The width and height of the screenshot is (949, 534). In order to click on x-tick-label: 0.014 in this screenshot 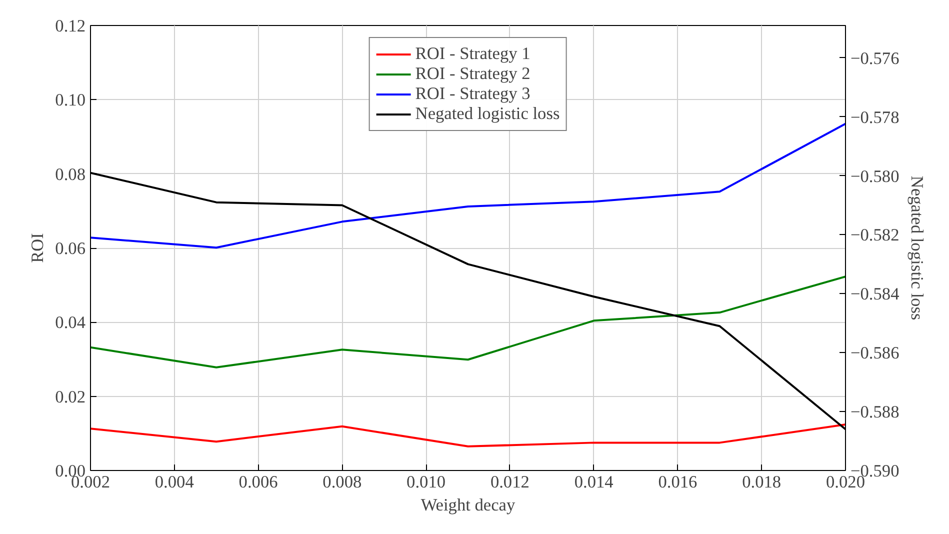, I will do `click(594, 482)`.